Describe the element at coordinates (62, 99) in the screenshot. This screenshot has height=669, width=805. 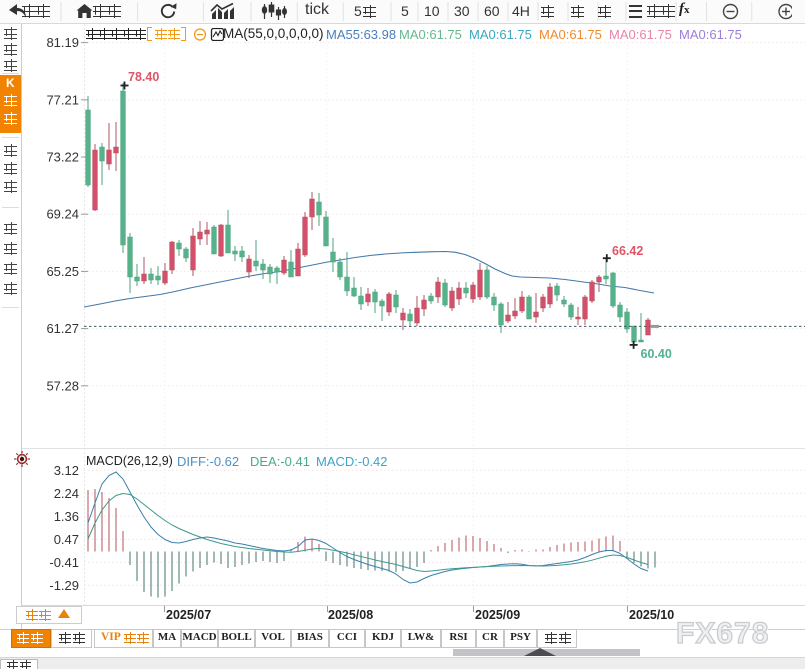
I see `svg-text: 77.21` at that location.